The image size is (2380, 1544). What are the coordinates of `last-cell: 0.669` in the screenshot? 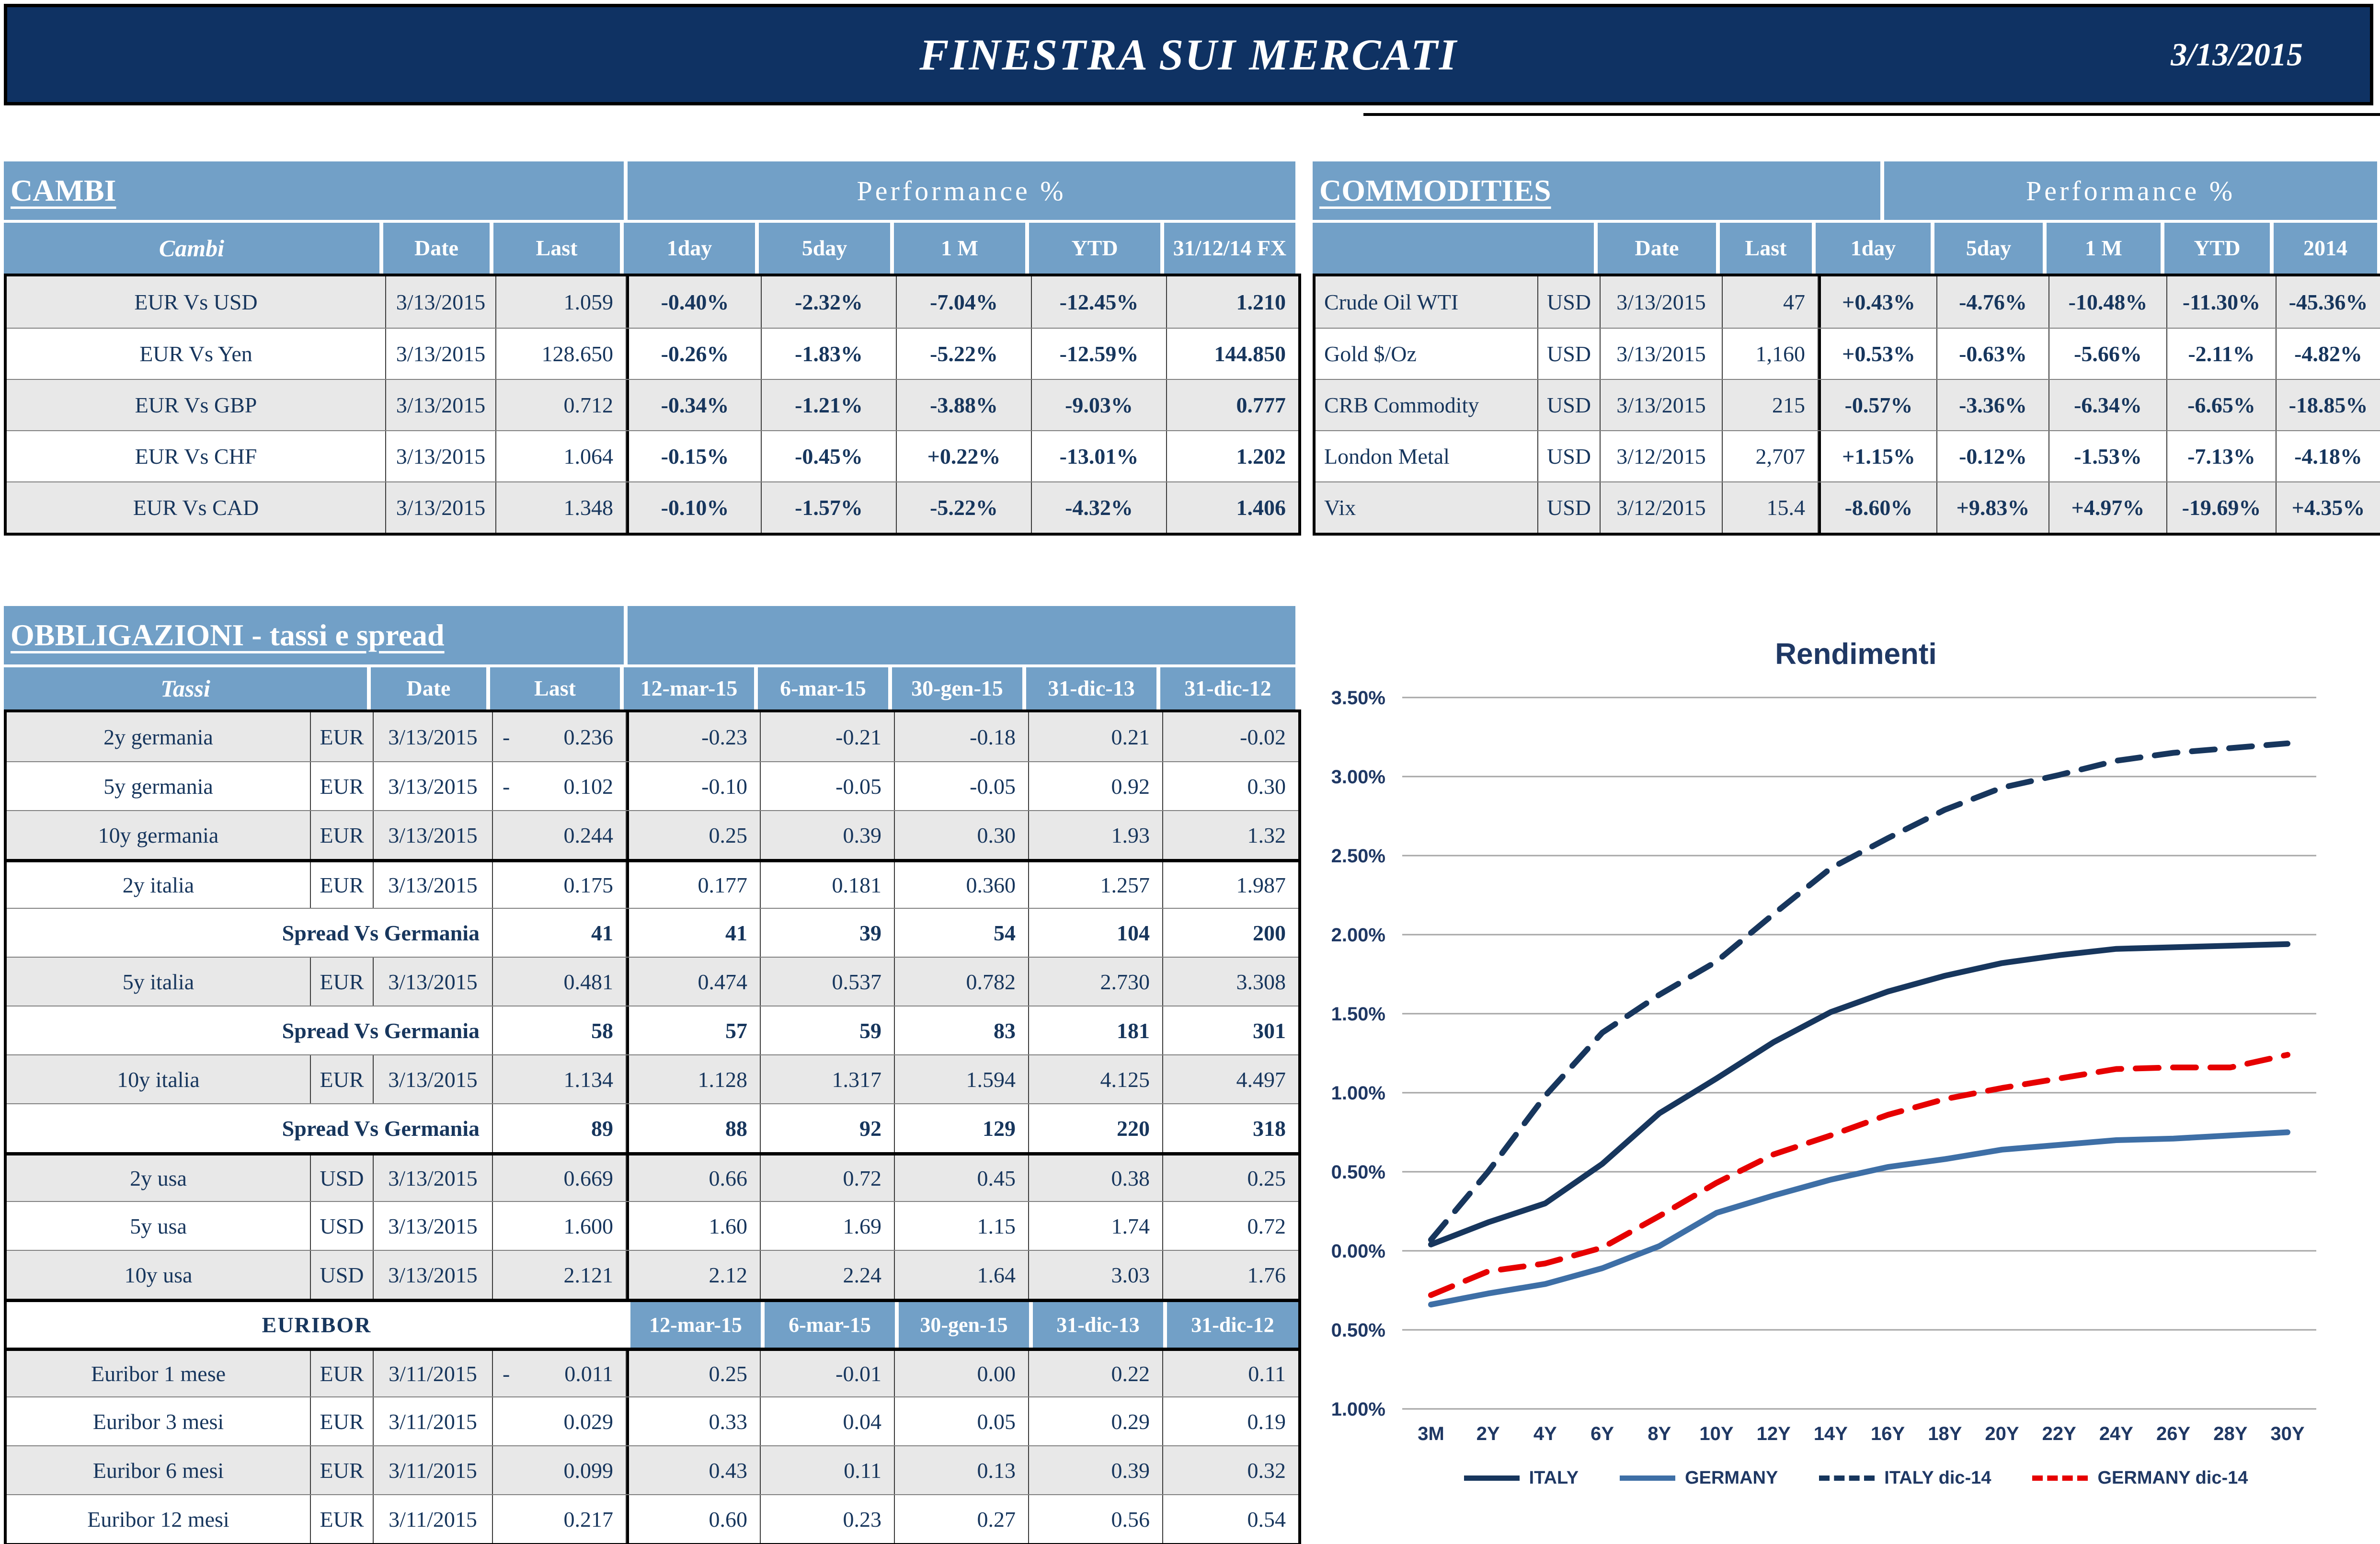 It's located at (560, 1178).